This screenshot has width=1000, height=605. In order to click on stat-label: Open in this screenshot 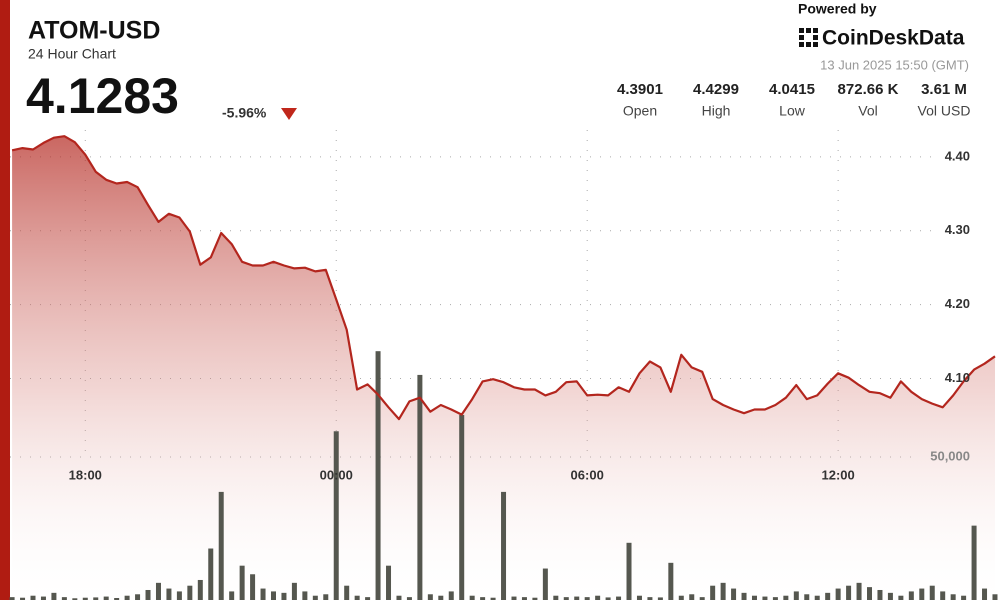, I will do `click(640, 111)`.